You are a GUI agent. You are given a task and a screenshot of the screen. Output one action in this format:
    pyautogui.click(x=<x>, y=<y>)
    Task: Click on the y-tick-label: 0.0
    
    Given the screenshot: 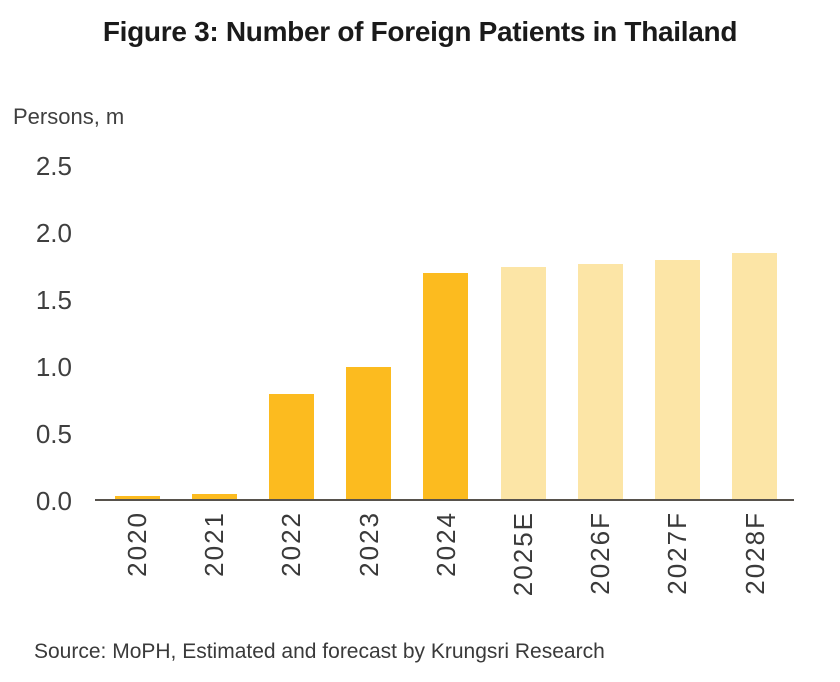 What is the action you would take?
    pyautogui.click(x=53, y=501)
    